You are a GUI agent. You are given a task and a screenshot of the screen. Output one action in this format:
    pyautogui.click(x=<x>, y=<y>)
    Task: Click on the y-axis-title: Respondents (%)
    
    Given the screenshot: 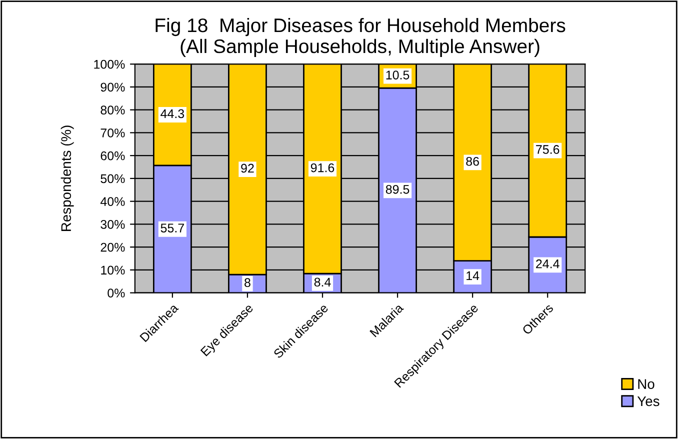 What is the action you would take?
    pyautogui.click(x=67, y=178)
    